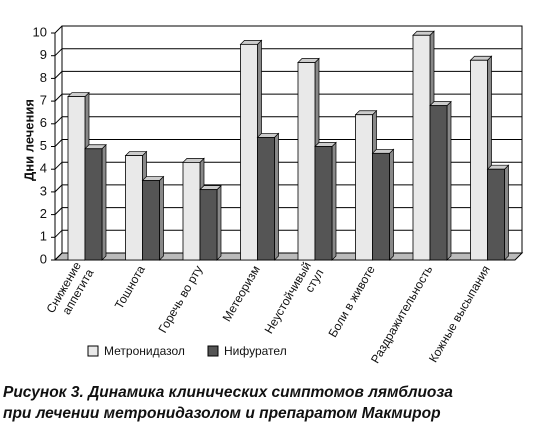 This screenshot has width=550, height=433. Describe the element at coordinates (294, 301) in the screenshot. I see `x-tick-label: Неустойчивыйстул` at that location.